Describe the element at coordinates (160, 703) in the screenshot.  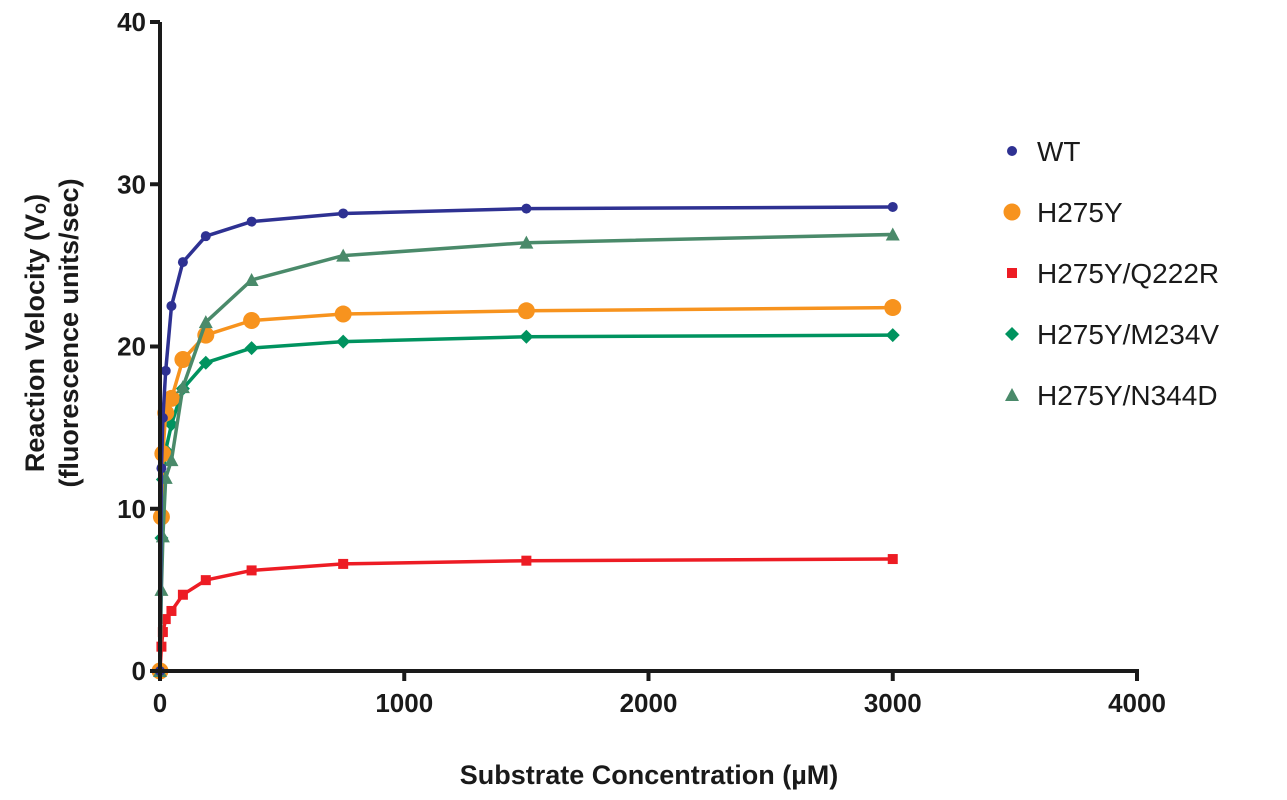
I see `x-tick-label: 0` at that location.